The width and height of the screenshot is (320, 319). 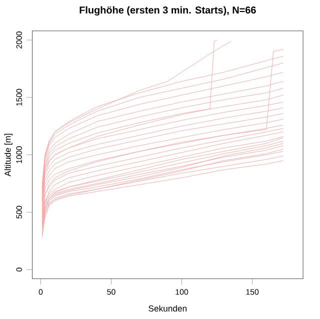 What do you see at coordinates (8, 155) in the screenshot?
I see `y-axis-title: Altitude [m]` at bounding box center [8, 155].